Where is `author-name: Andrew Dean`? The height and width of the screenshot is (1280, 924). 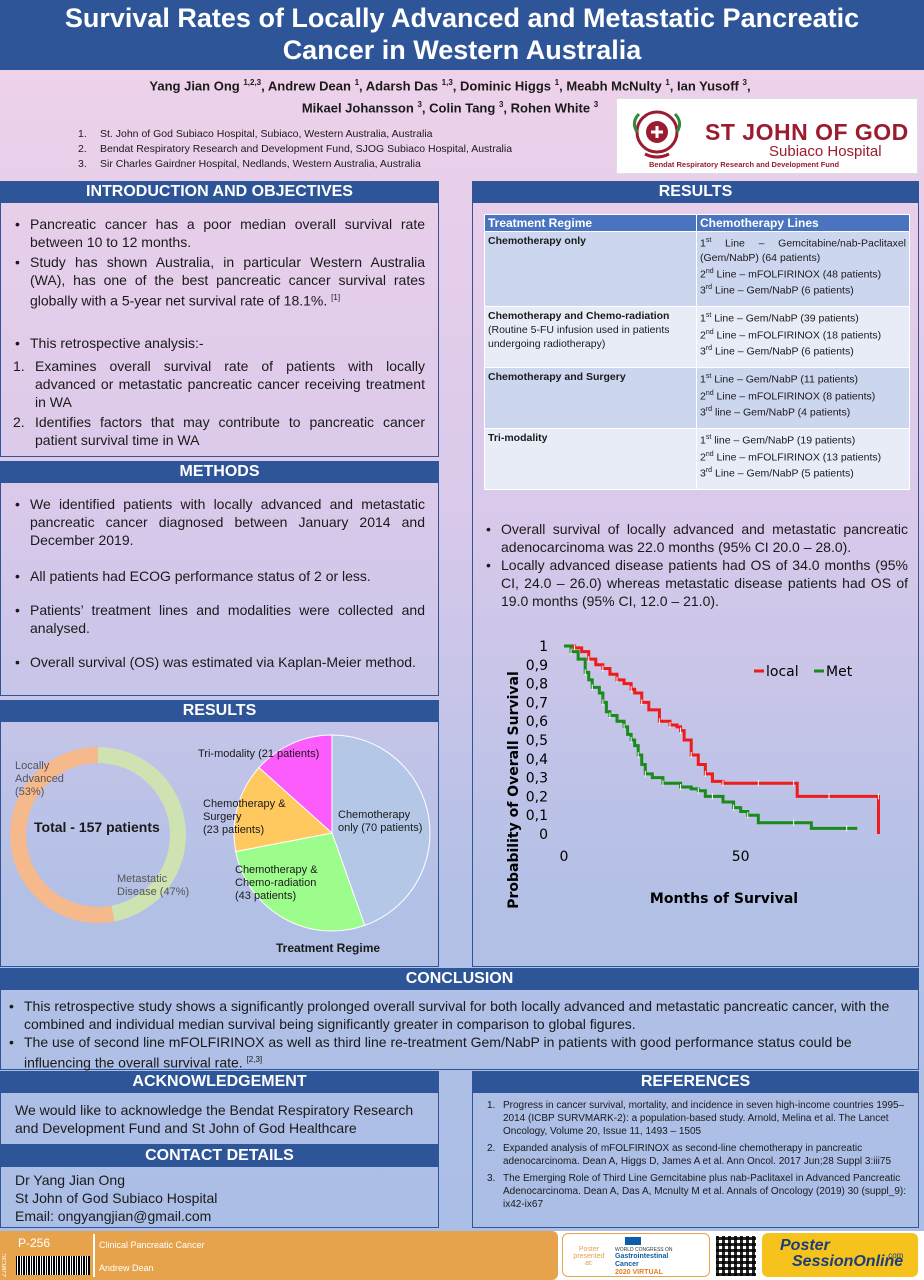
author-name: Andrew Dean is located at coordinates (309, 86).